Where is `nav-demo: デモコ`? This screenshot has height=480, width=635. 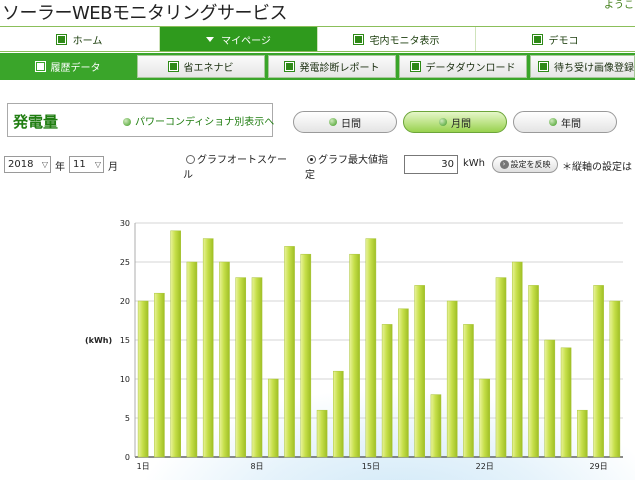
nav-demo: デモコ is located at coordinates (555, 39).